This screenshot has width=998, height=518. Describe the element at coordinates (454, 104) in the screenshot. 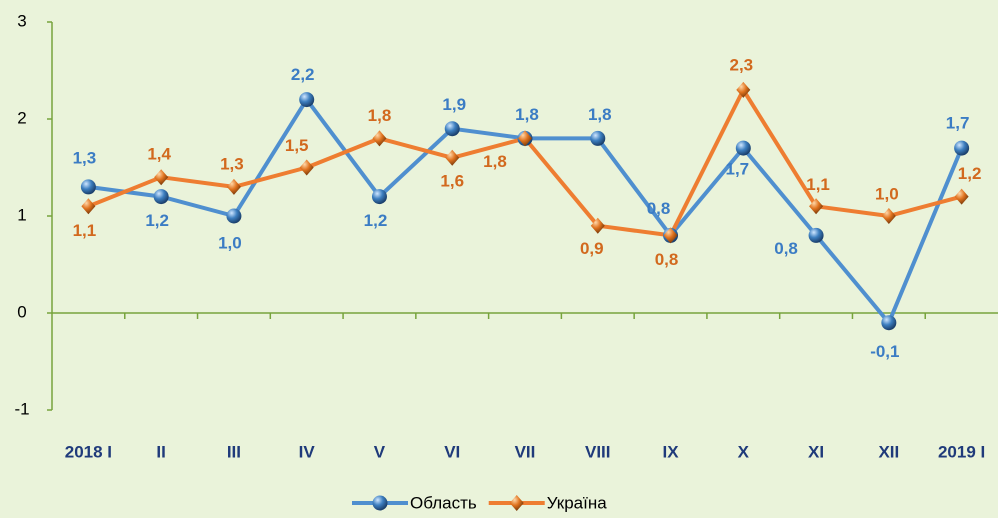

I see `data-label: 1,9` at that location.